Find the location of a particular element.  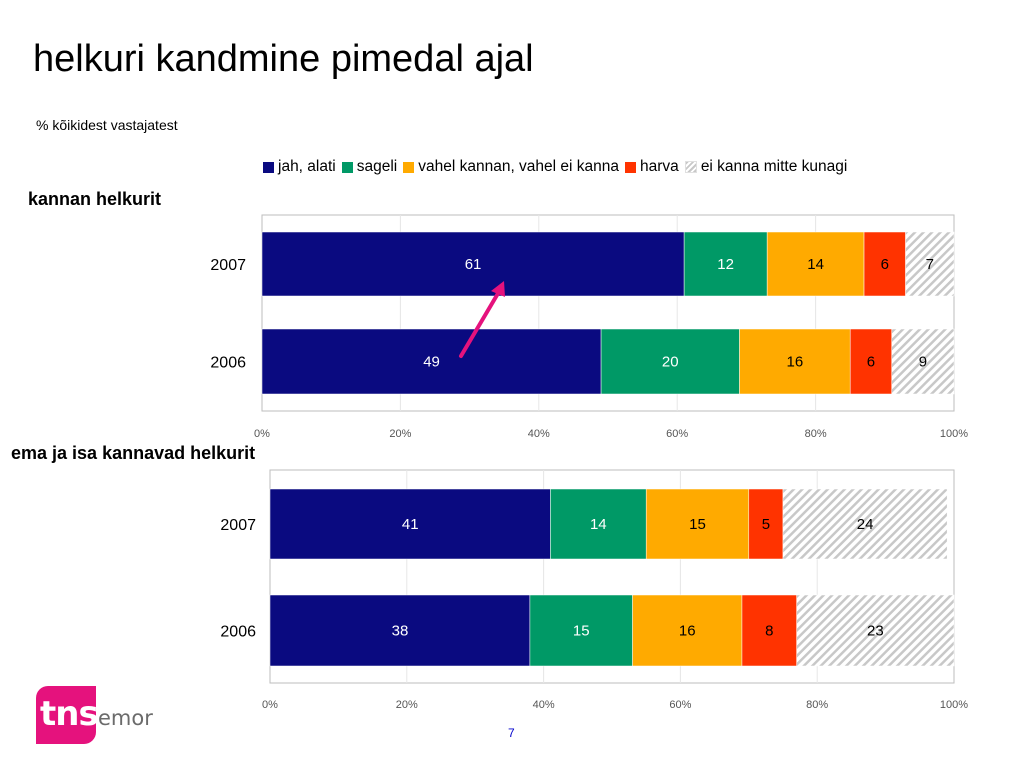

tns-emor-logo: tns emor is located at coordinates (94, 715).